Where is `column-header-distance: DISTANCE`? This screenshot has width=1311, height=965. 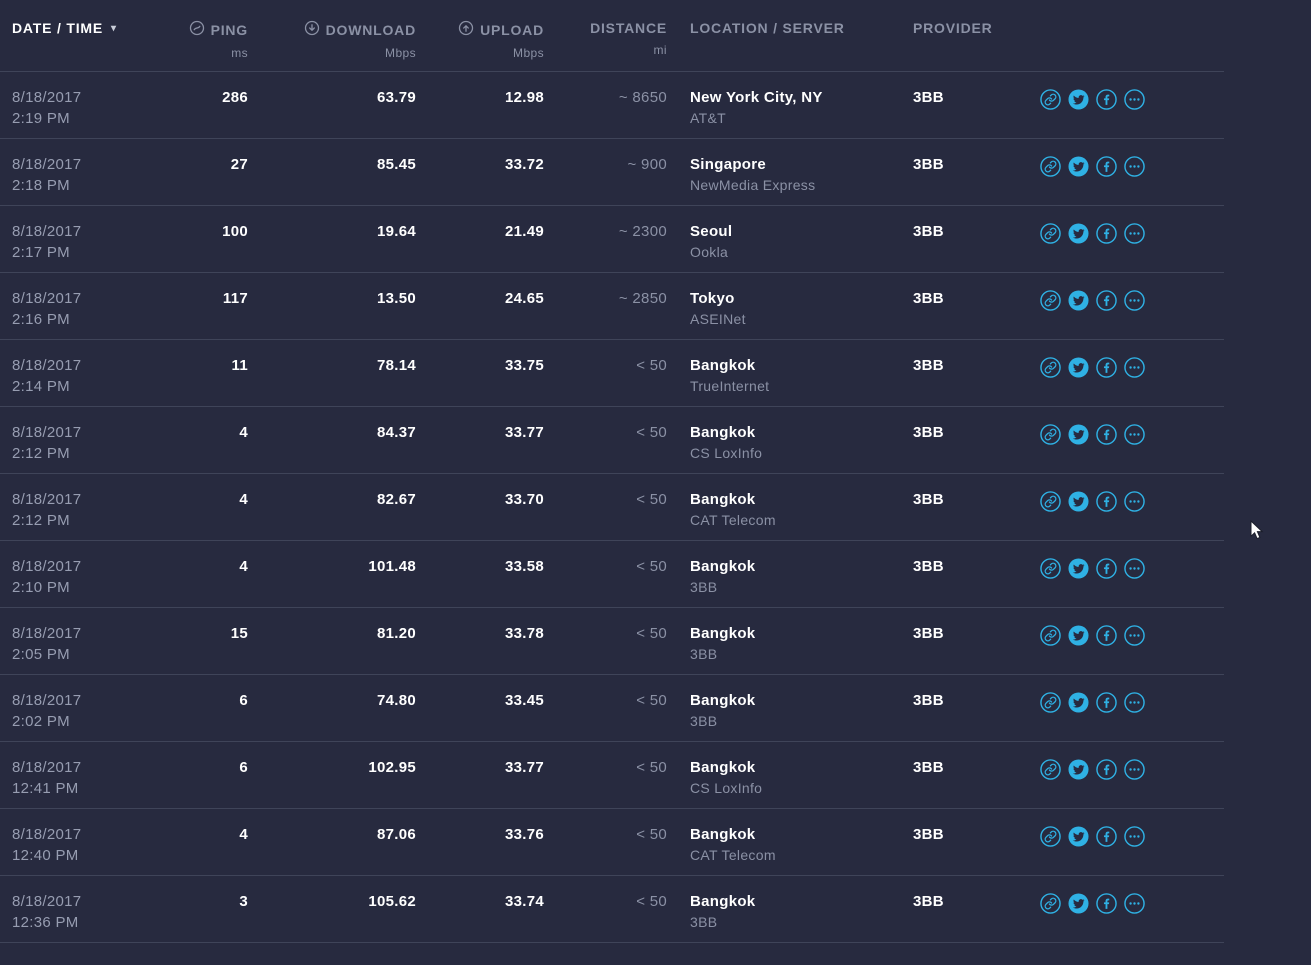
column-header-distance: DISTANCE is located at coordinates (605, 28).